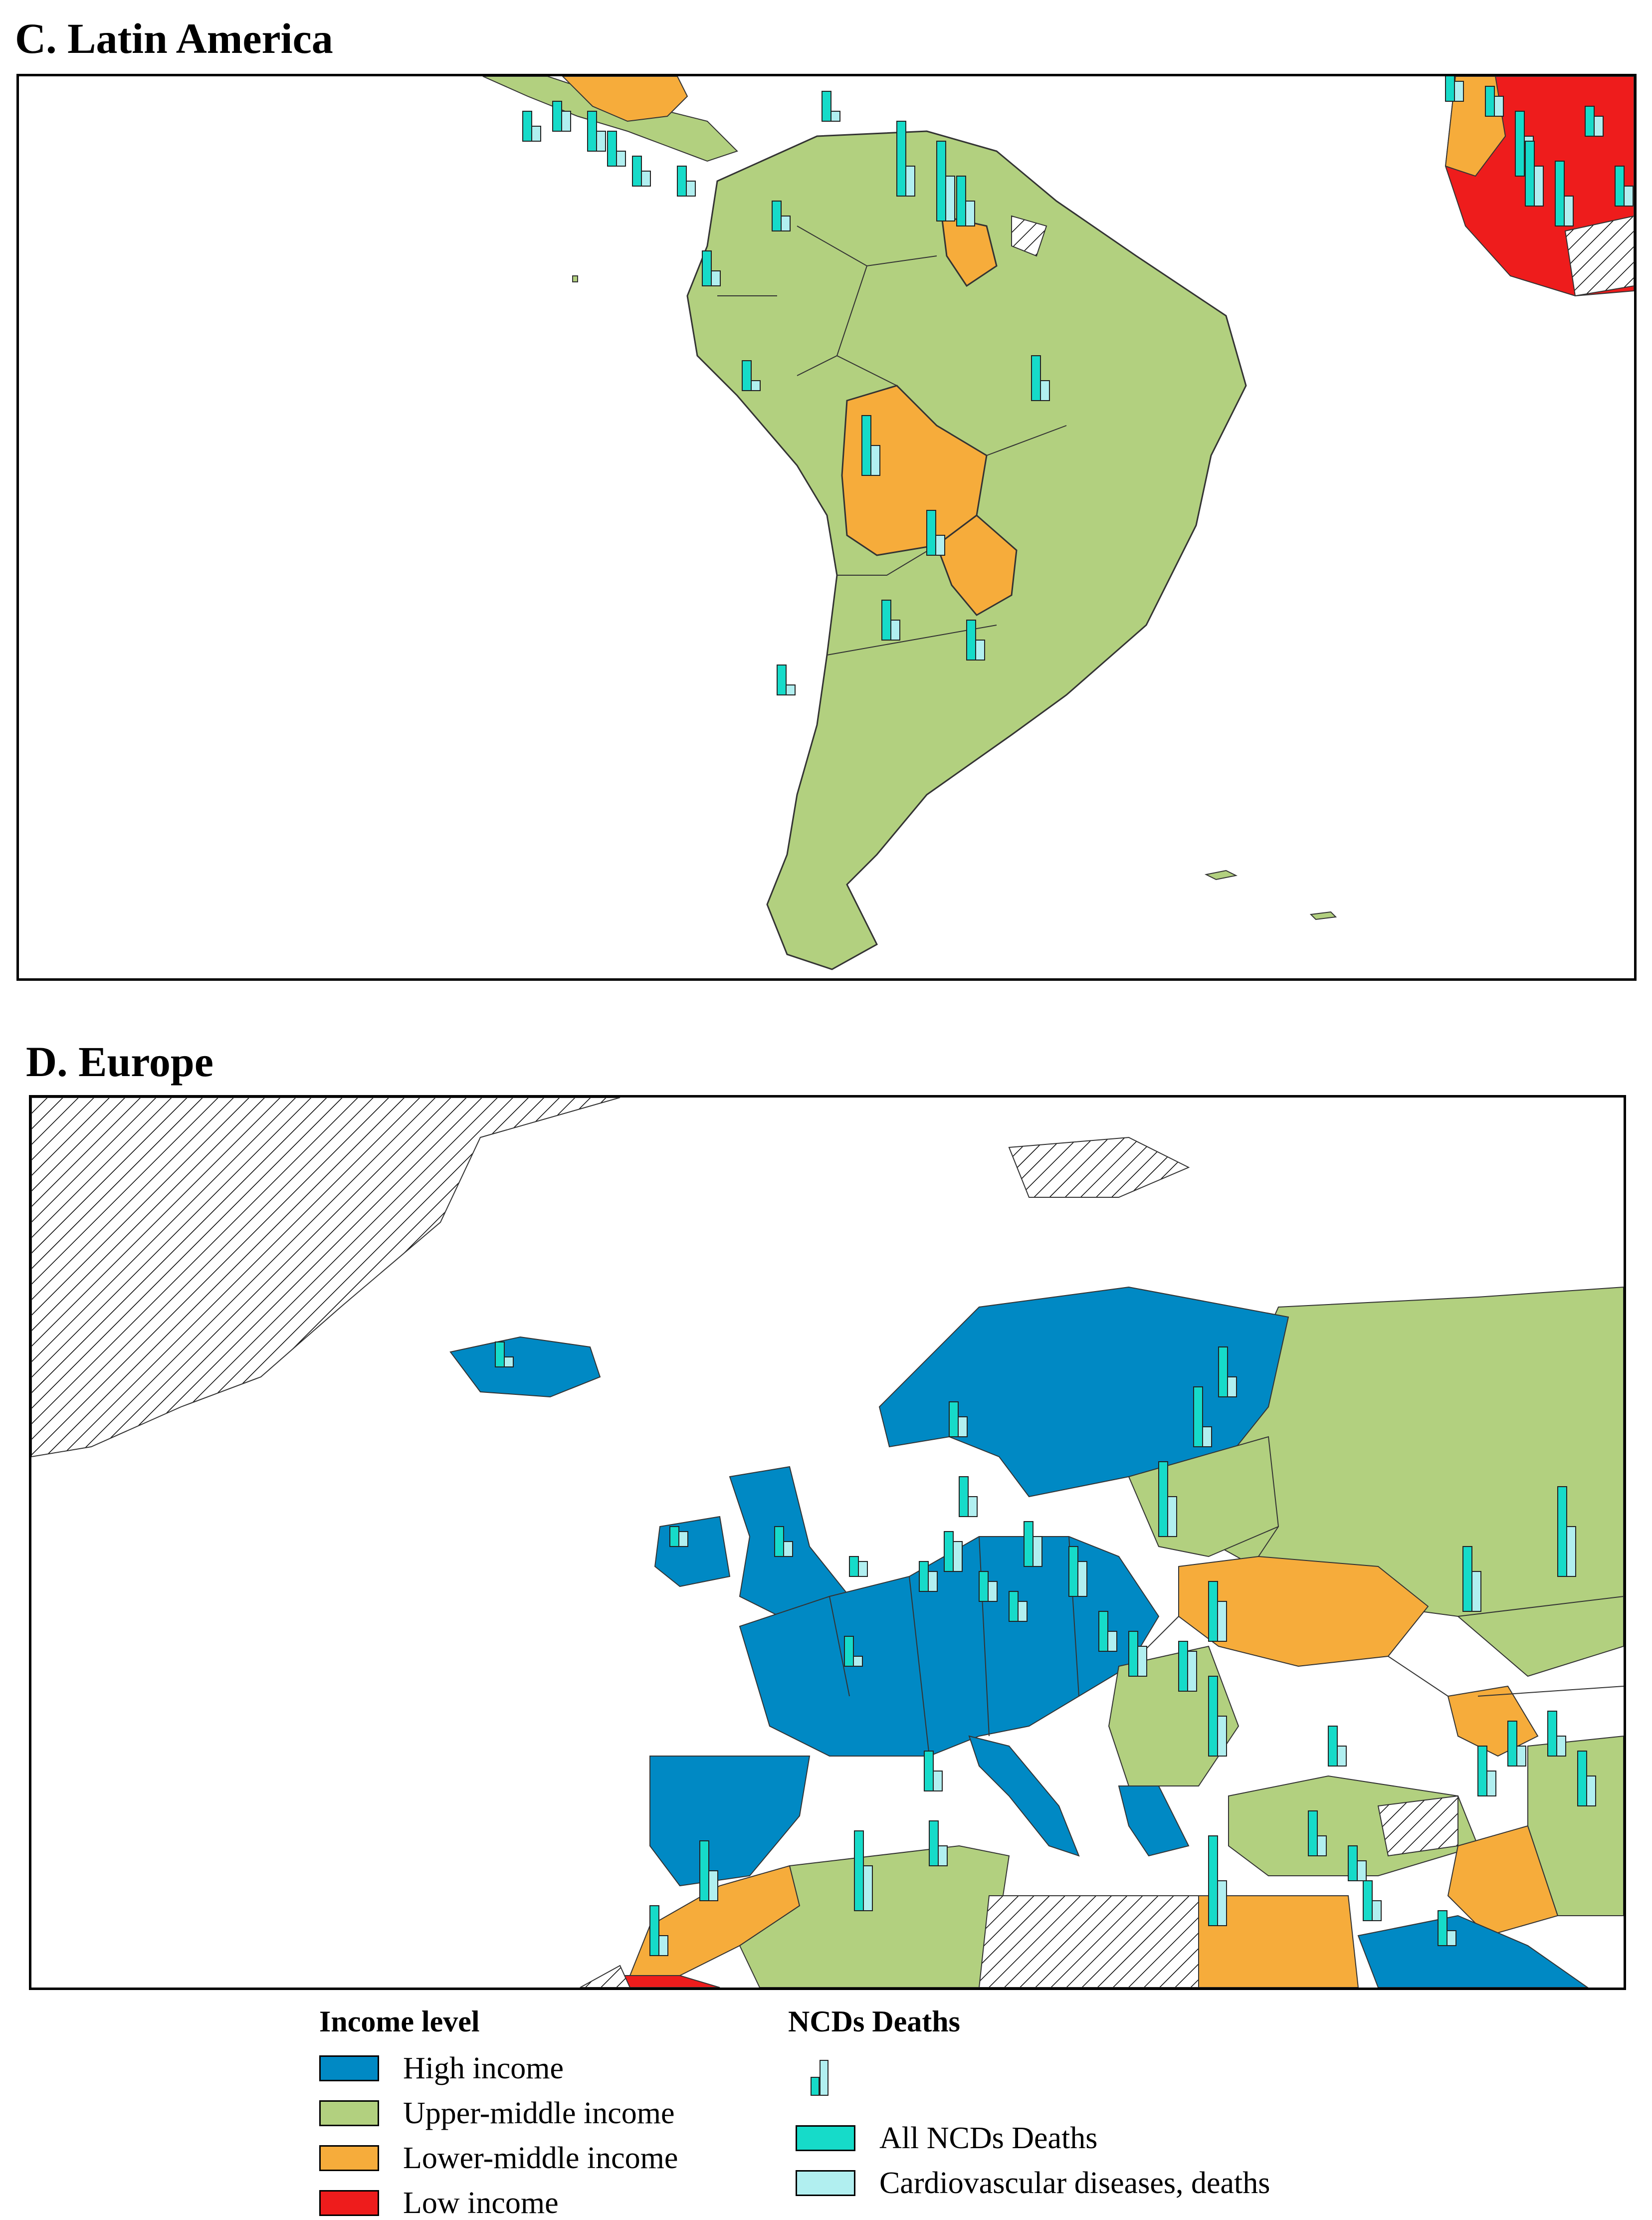 The height and width of the screenshot is (2220, 1652). I want to click on paraguay-lmi, so click(977, 565).